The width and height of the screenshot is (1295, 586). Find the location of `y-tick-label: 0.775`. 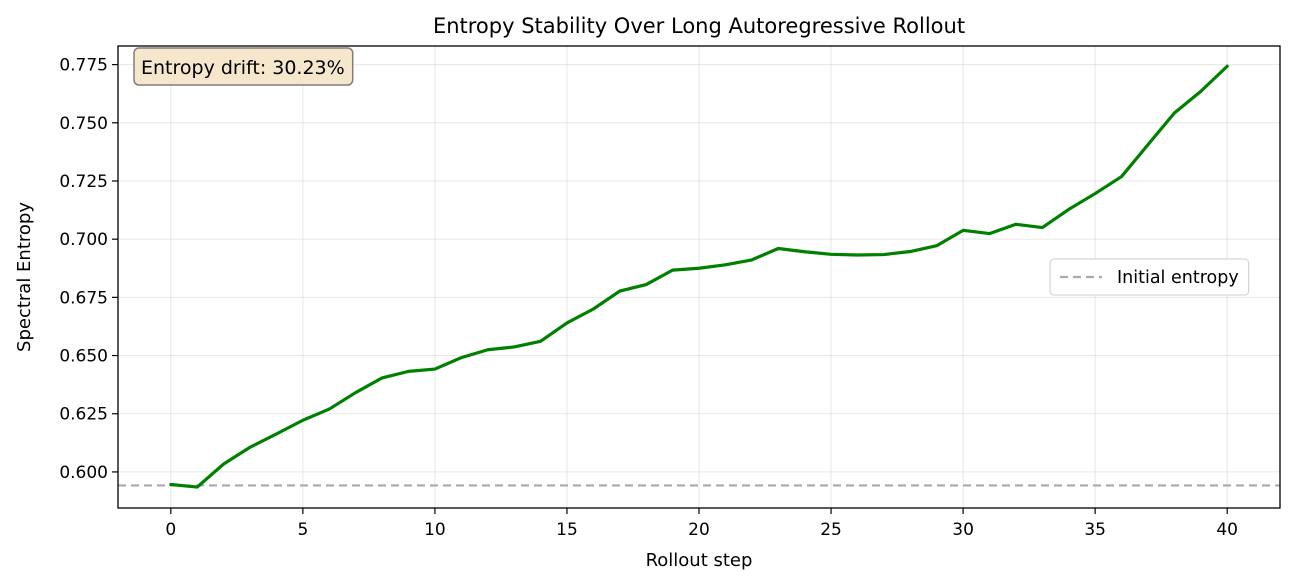

y-tick-label: 0.775 is located at coordinates (83, 66).